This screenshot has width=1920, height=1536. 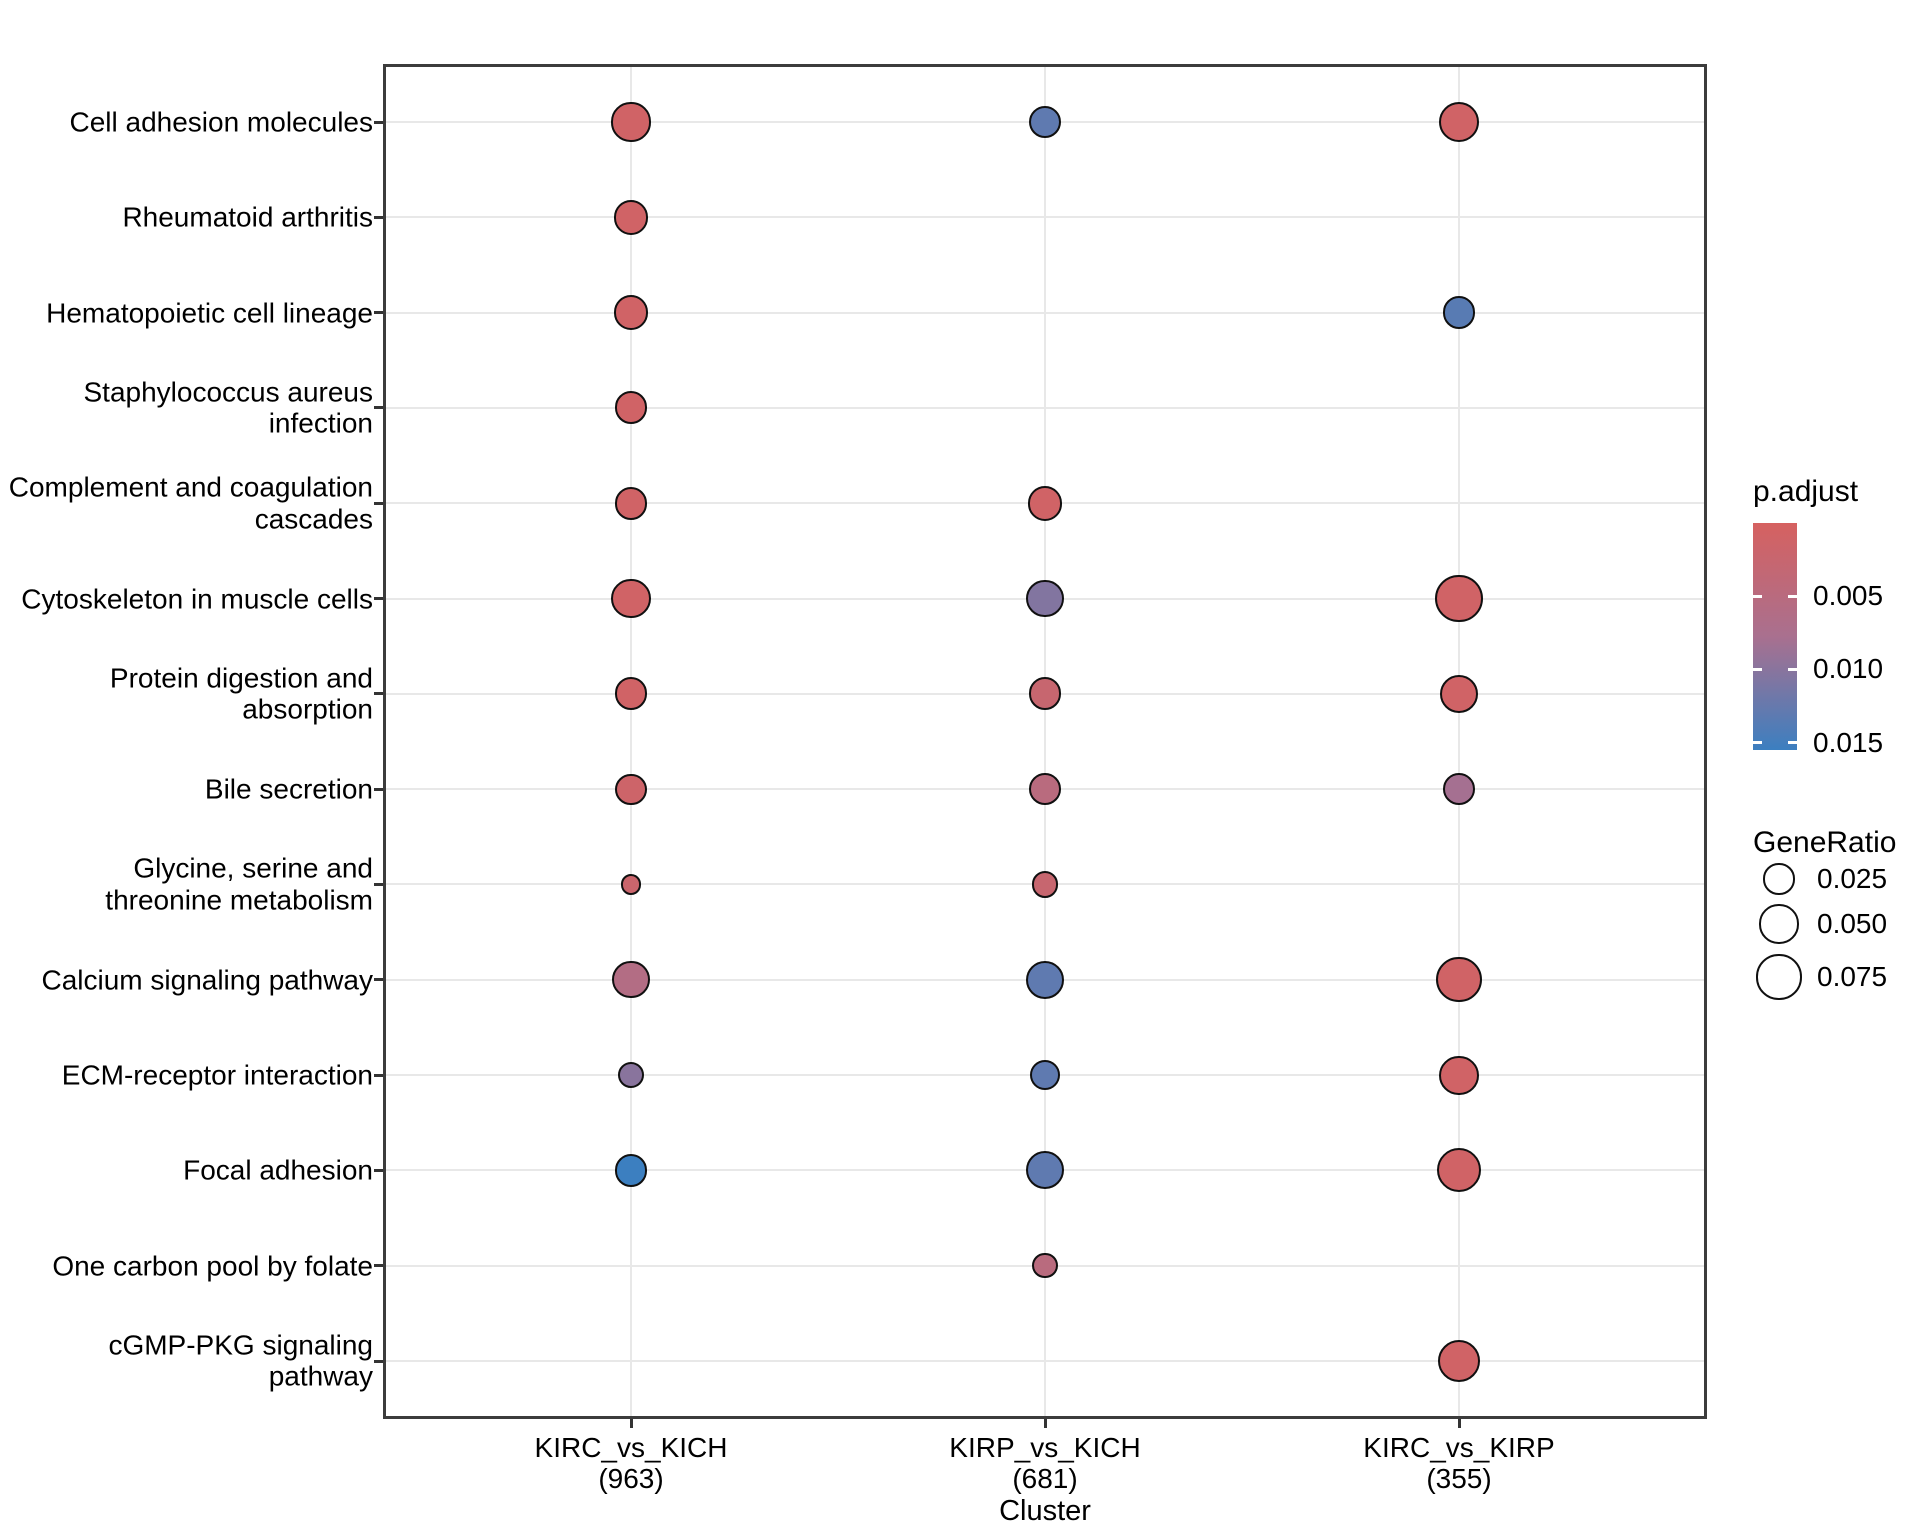 What do you see at coordinates (1852, 878) in the screenshot?
I see `size-legend-label: 0.025` at bounding box center [1852, 878].